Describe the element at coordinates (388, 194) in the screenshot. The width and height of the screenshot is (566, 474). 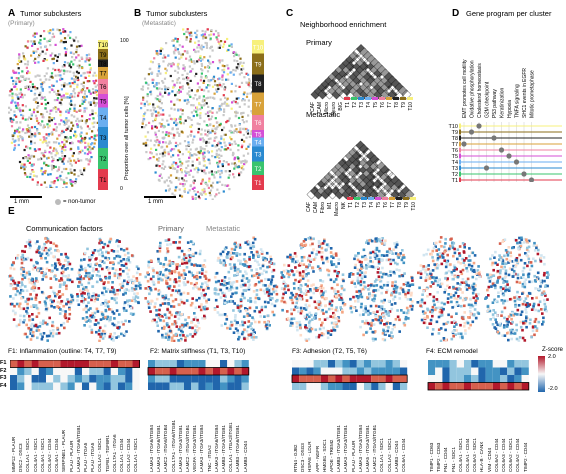
I see `enrichment-cell` at that location.